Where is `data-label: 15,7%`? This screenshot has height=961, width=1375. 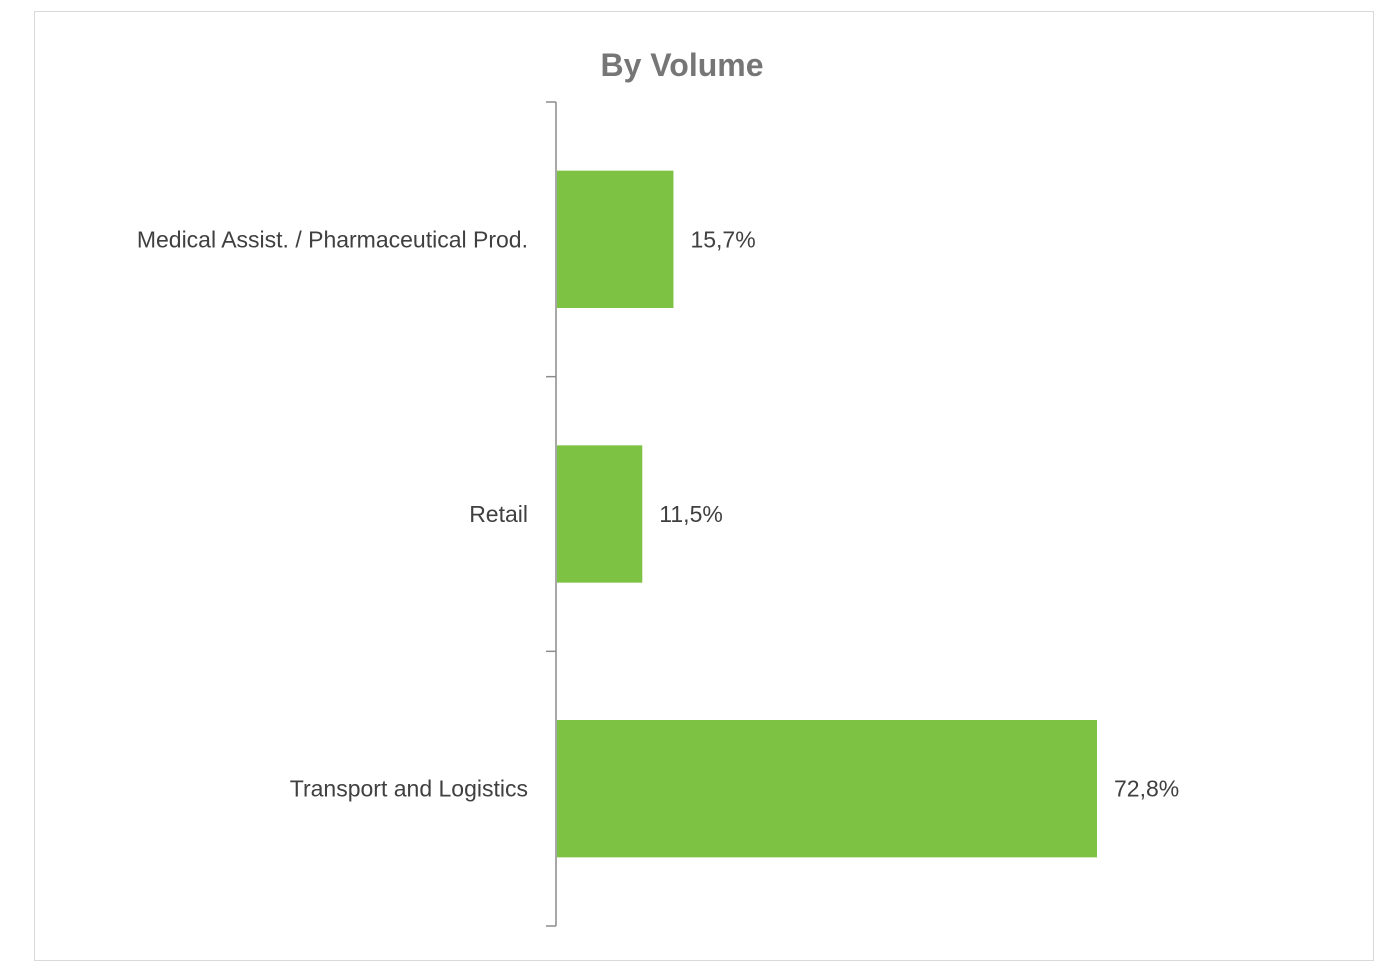
data-label: 15,7% is located at coordinates (722, 239).